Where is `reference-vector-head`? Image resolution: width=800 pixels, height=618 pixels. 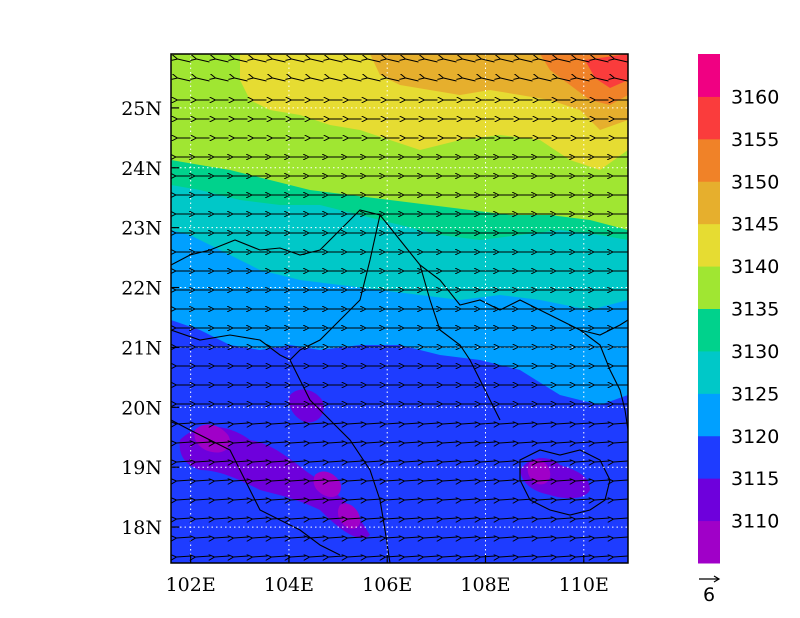
reference-vector-head is located at coordinates (717, 579).